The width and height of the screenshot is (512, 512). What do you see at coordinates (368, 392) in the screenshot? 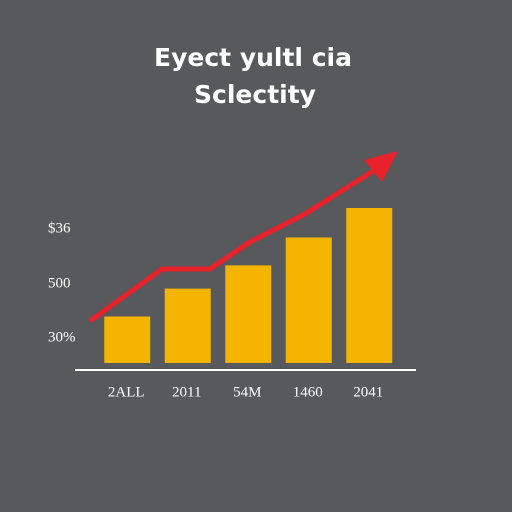
I see `x-tick-label: 2041` at bounding box center [368, 392].